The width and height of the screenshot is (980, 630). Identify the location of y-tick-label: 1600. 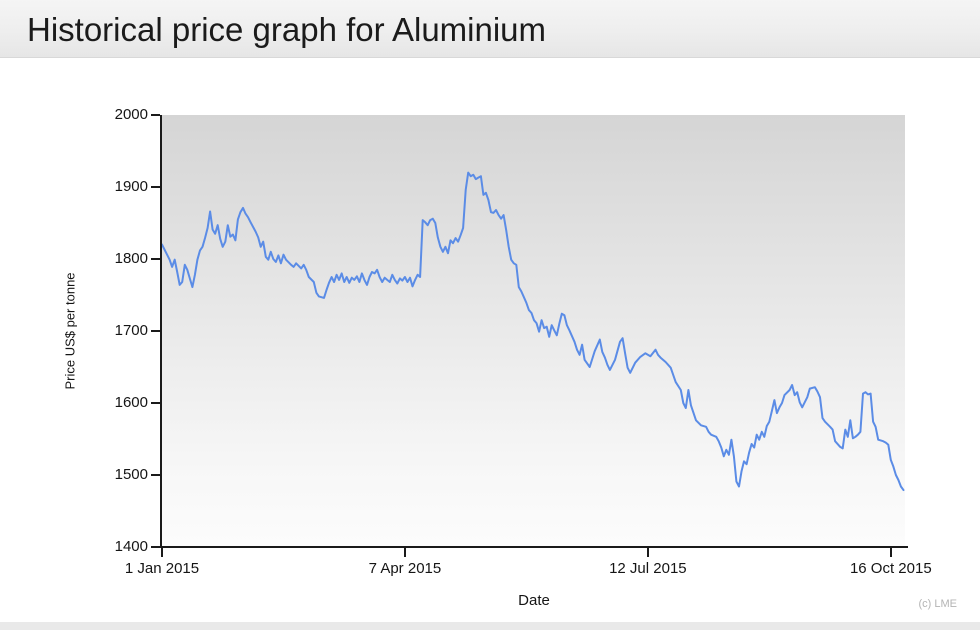
(131, 402).